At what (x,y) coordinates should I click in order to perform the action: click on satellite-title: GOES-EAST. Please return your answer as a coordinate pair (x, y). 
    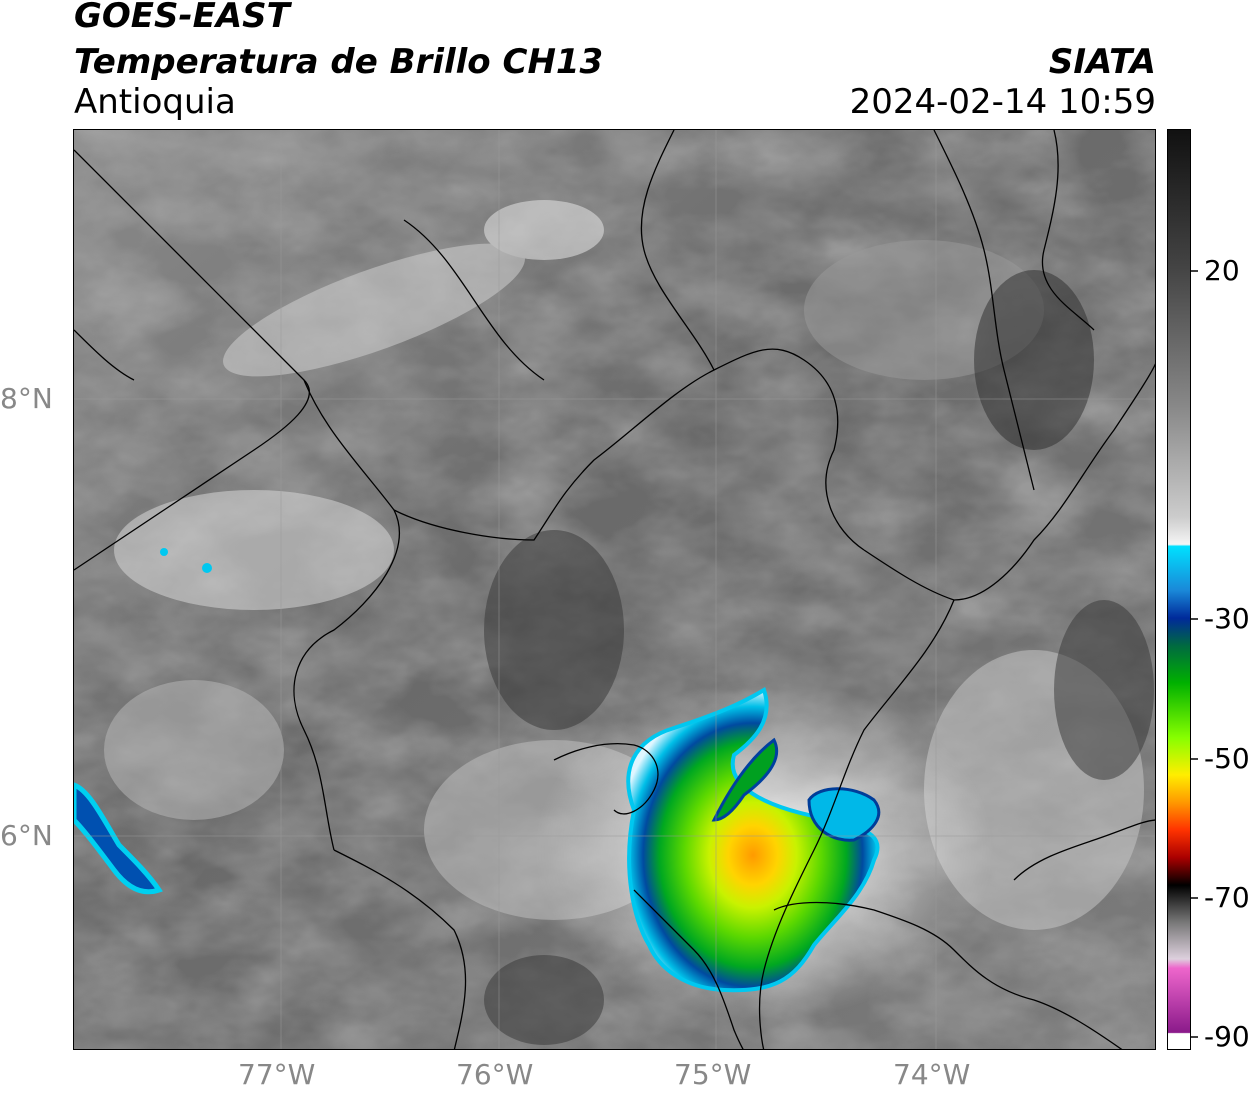
    Looking at the image, I should click on (182, 18).